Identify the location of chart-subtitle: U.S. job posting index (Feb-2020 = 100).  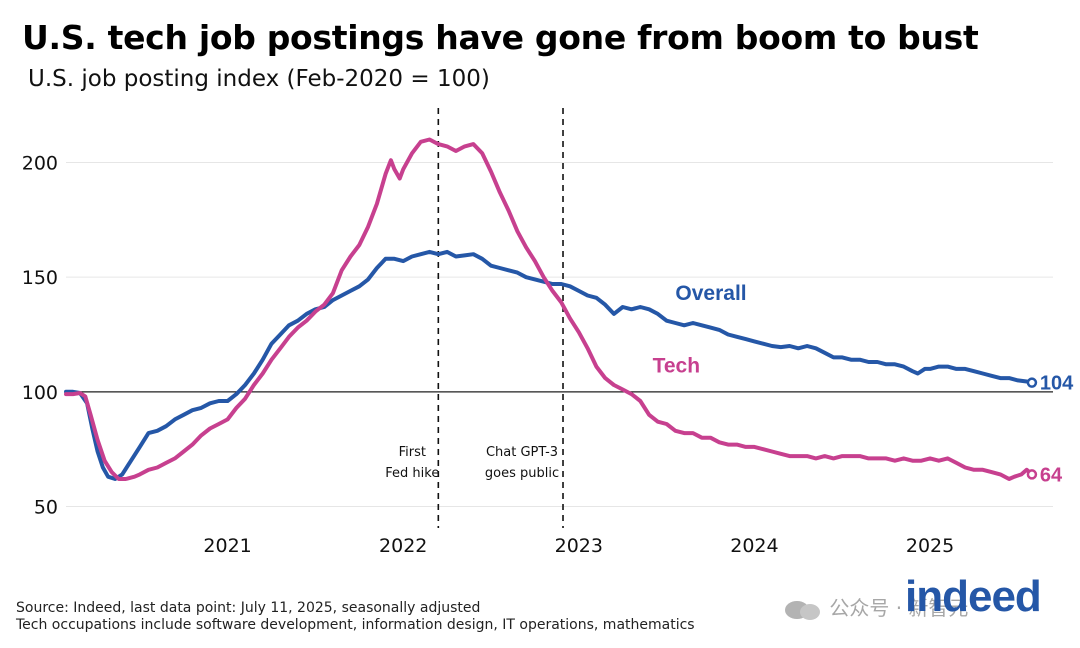
(259, 79).